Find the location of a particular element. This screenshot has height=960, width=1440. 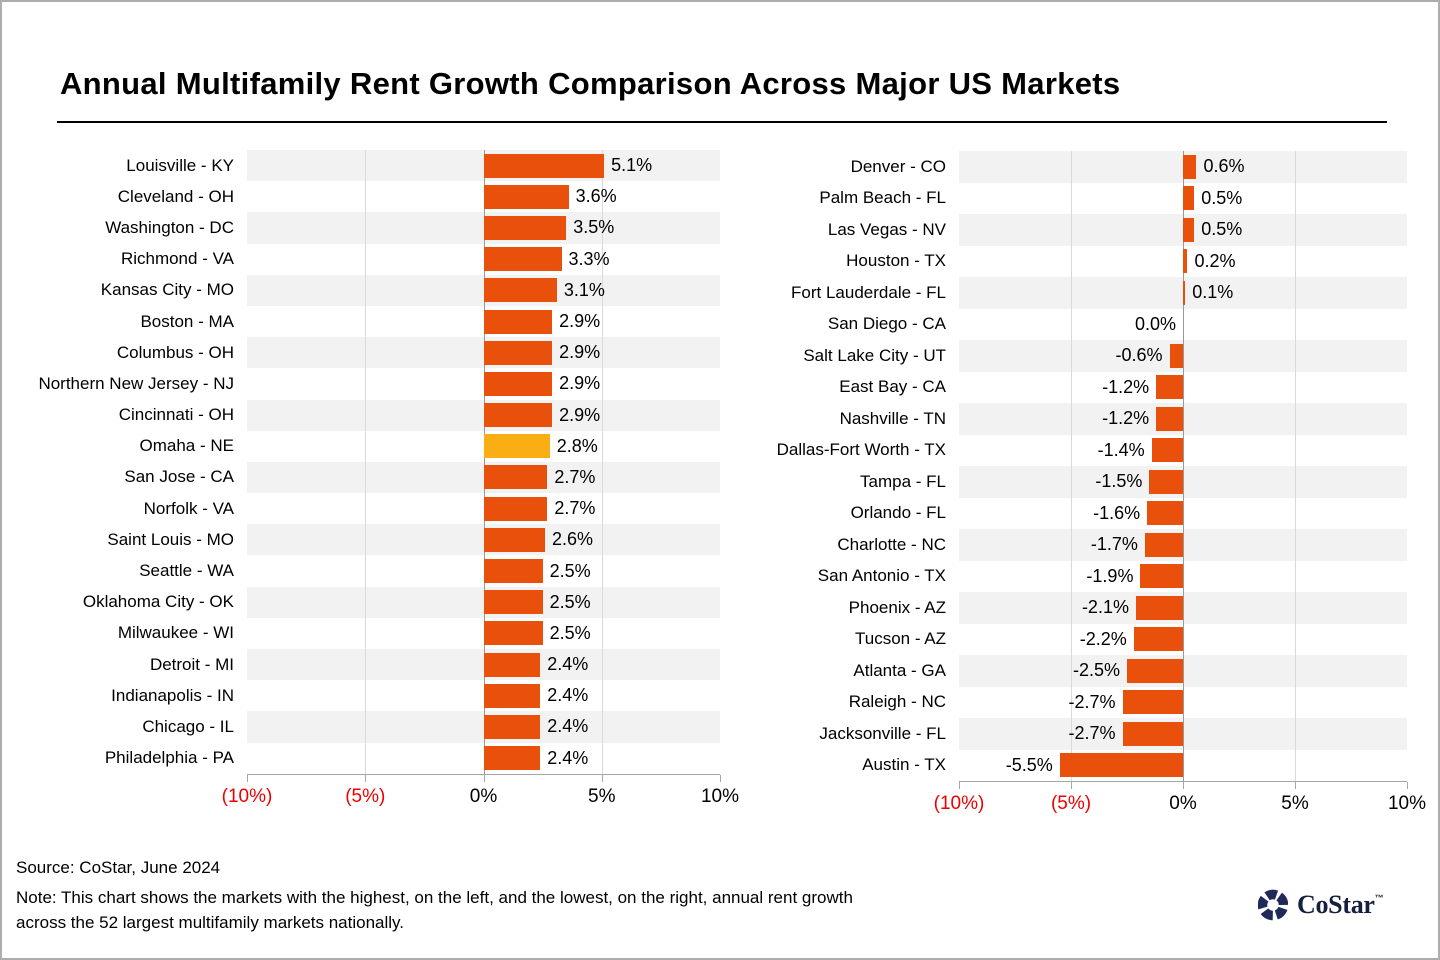

axis-tick-label: 0% is located at coordinates (1183, 803).